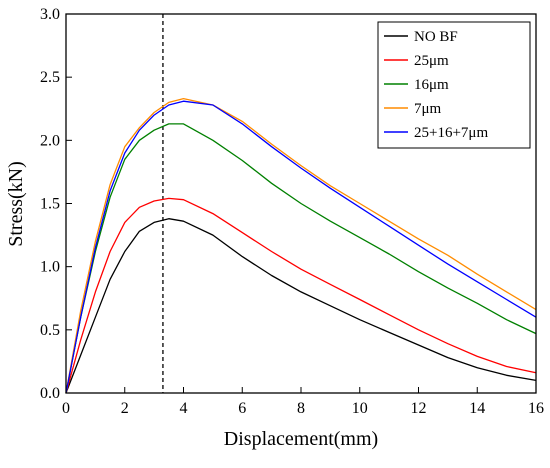 The image size is (550, 468). What do you see at coordinates (477, 408) in the screenshot?
I see `x-tick-label: 14` at bounding box center [477, 408].